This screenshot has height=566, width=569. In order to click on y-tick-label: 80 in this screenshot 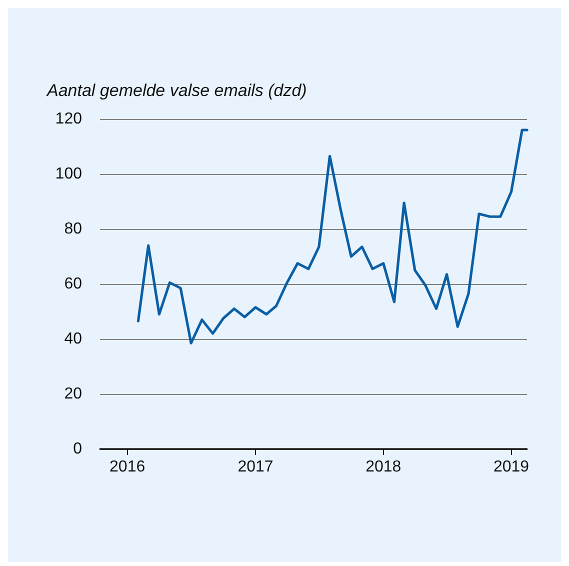, I will do `click(73, 229)`.